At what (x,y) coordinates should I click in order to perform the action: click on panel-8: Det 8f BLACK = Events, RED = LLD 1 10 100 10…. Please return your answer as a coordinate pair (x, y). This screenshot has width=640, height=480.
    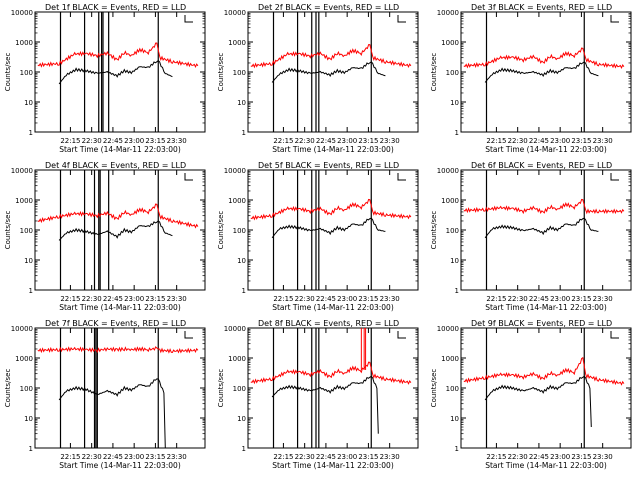
    Looking at the image, I should click on (318, 394).